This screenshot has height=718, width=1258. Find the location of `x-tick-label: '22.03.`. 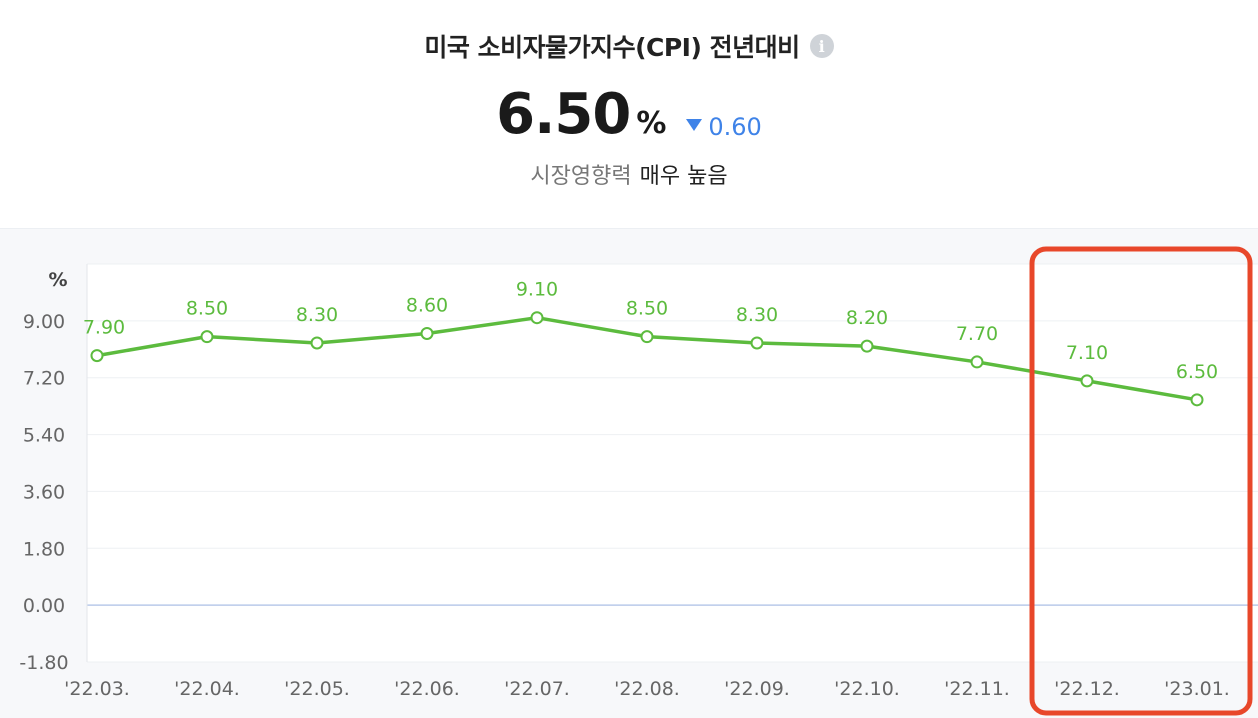

x-tick-label: '22.03. is located at coordinates (97, 689).